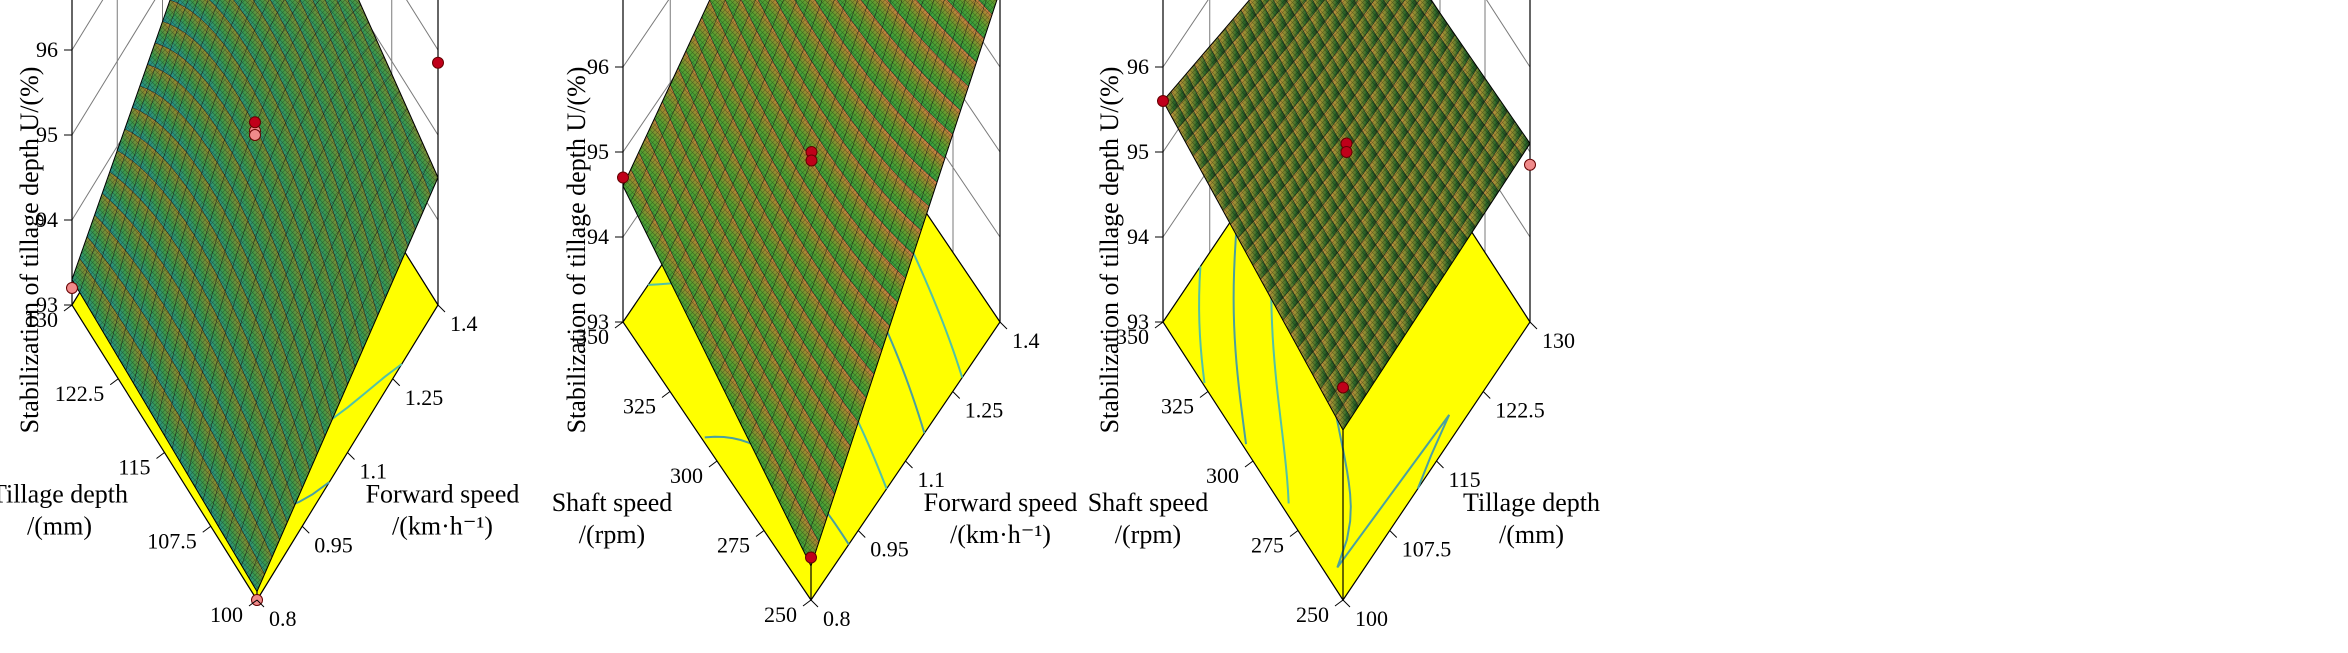 This screenshot has width=2348, height=653. What do you see at coordinates (64, 494) in the screenshot?
I see `y-axis-name: Tillage depth` at bounding box center [64, 494].